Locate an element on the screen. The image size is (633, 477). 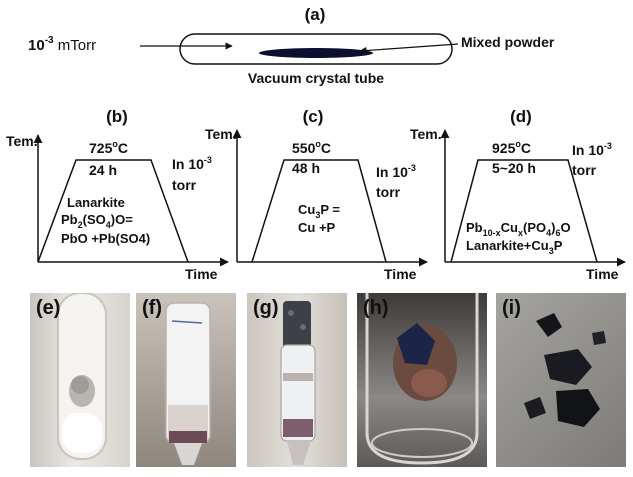
panel-d-note-1g: ) is located at coordinates (553, 227).